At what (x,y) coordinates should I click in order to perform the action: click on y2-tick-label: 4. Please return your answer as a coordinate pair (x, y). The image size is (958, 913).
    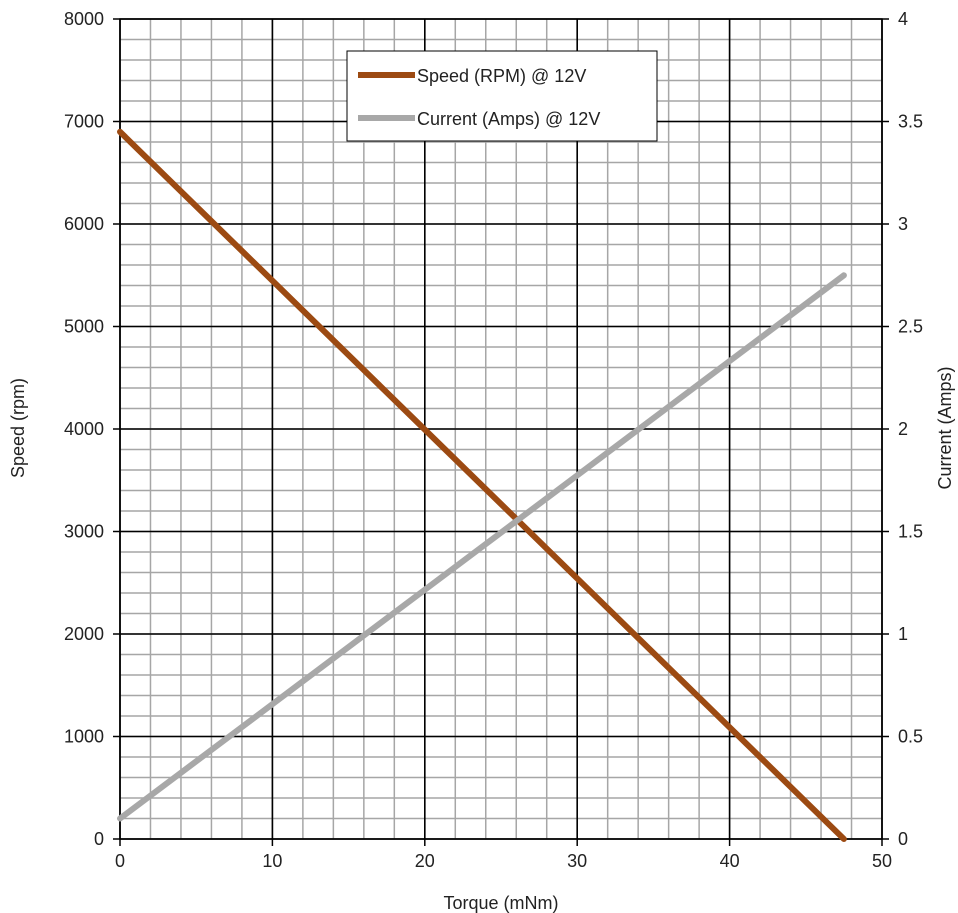
    Looking at the image, I should click on (903, 19).